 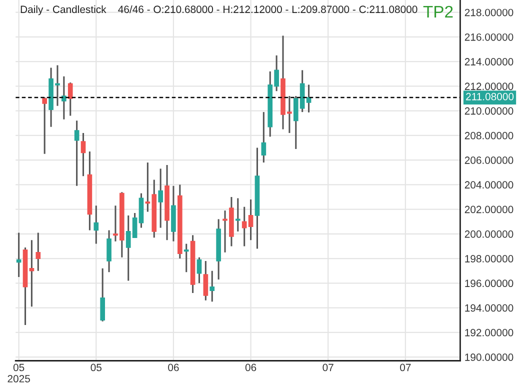 I want to click on ref-line-label: 211.08000, so click(x=490, y=96).